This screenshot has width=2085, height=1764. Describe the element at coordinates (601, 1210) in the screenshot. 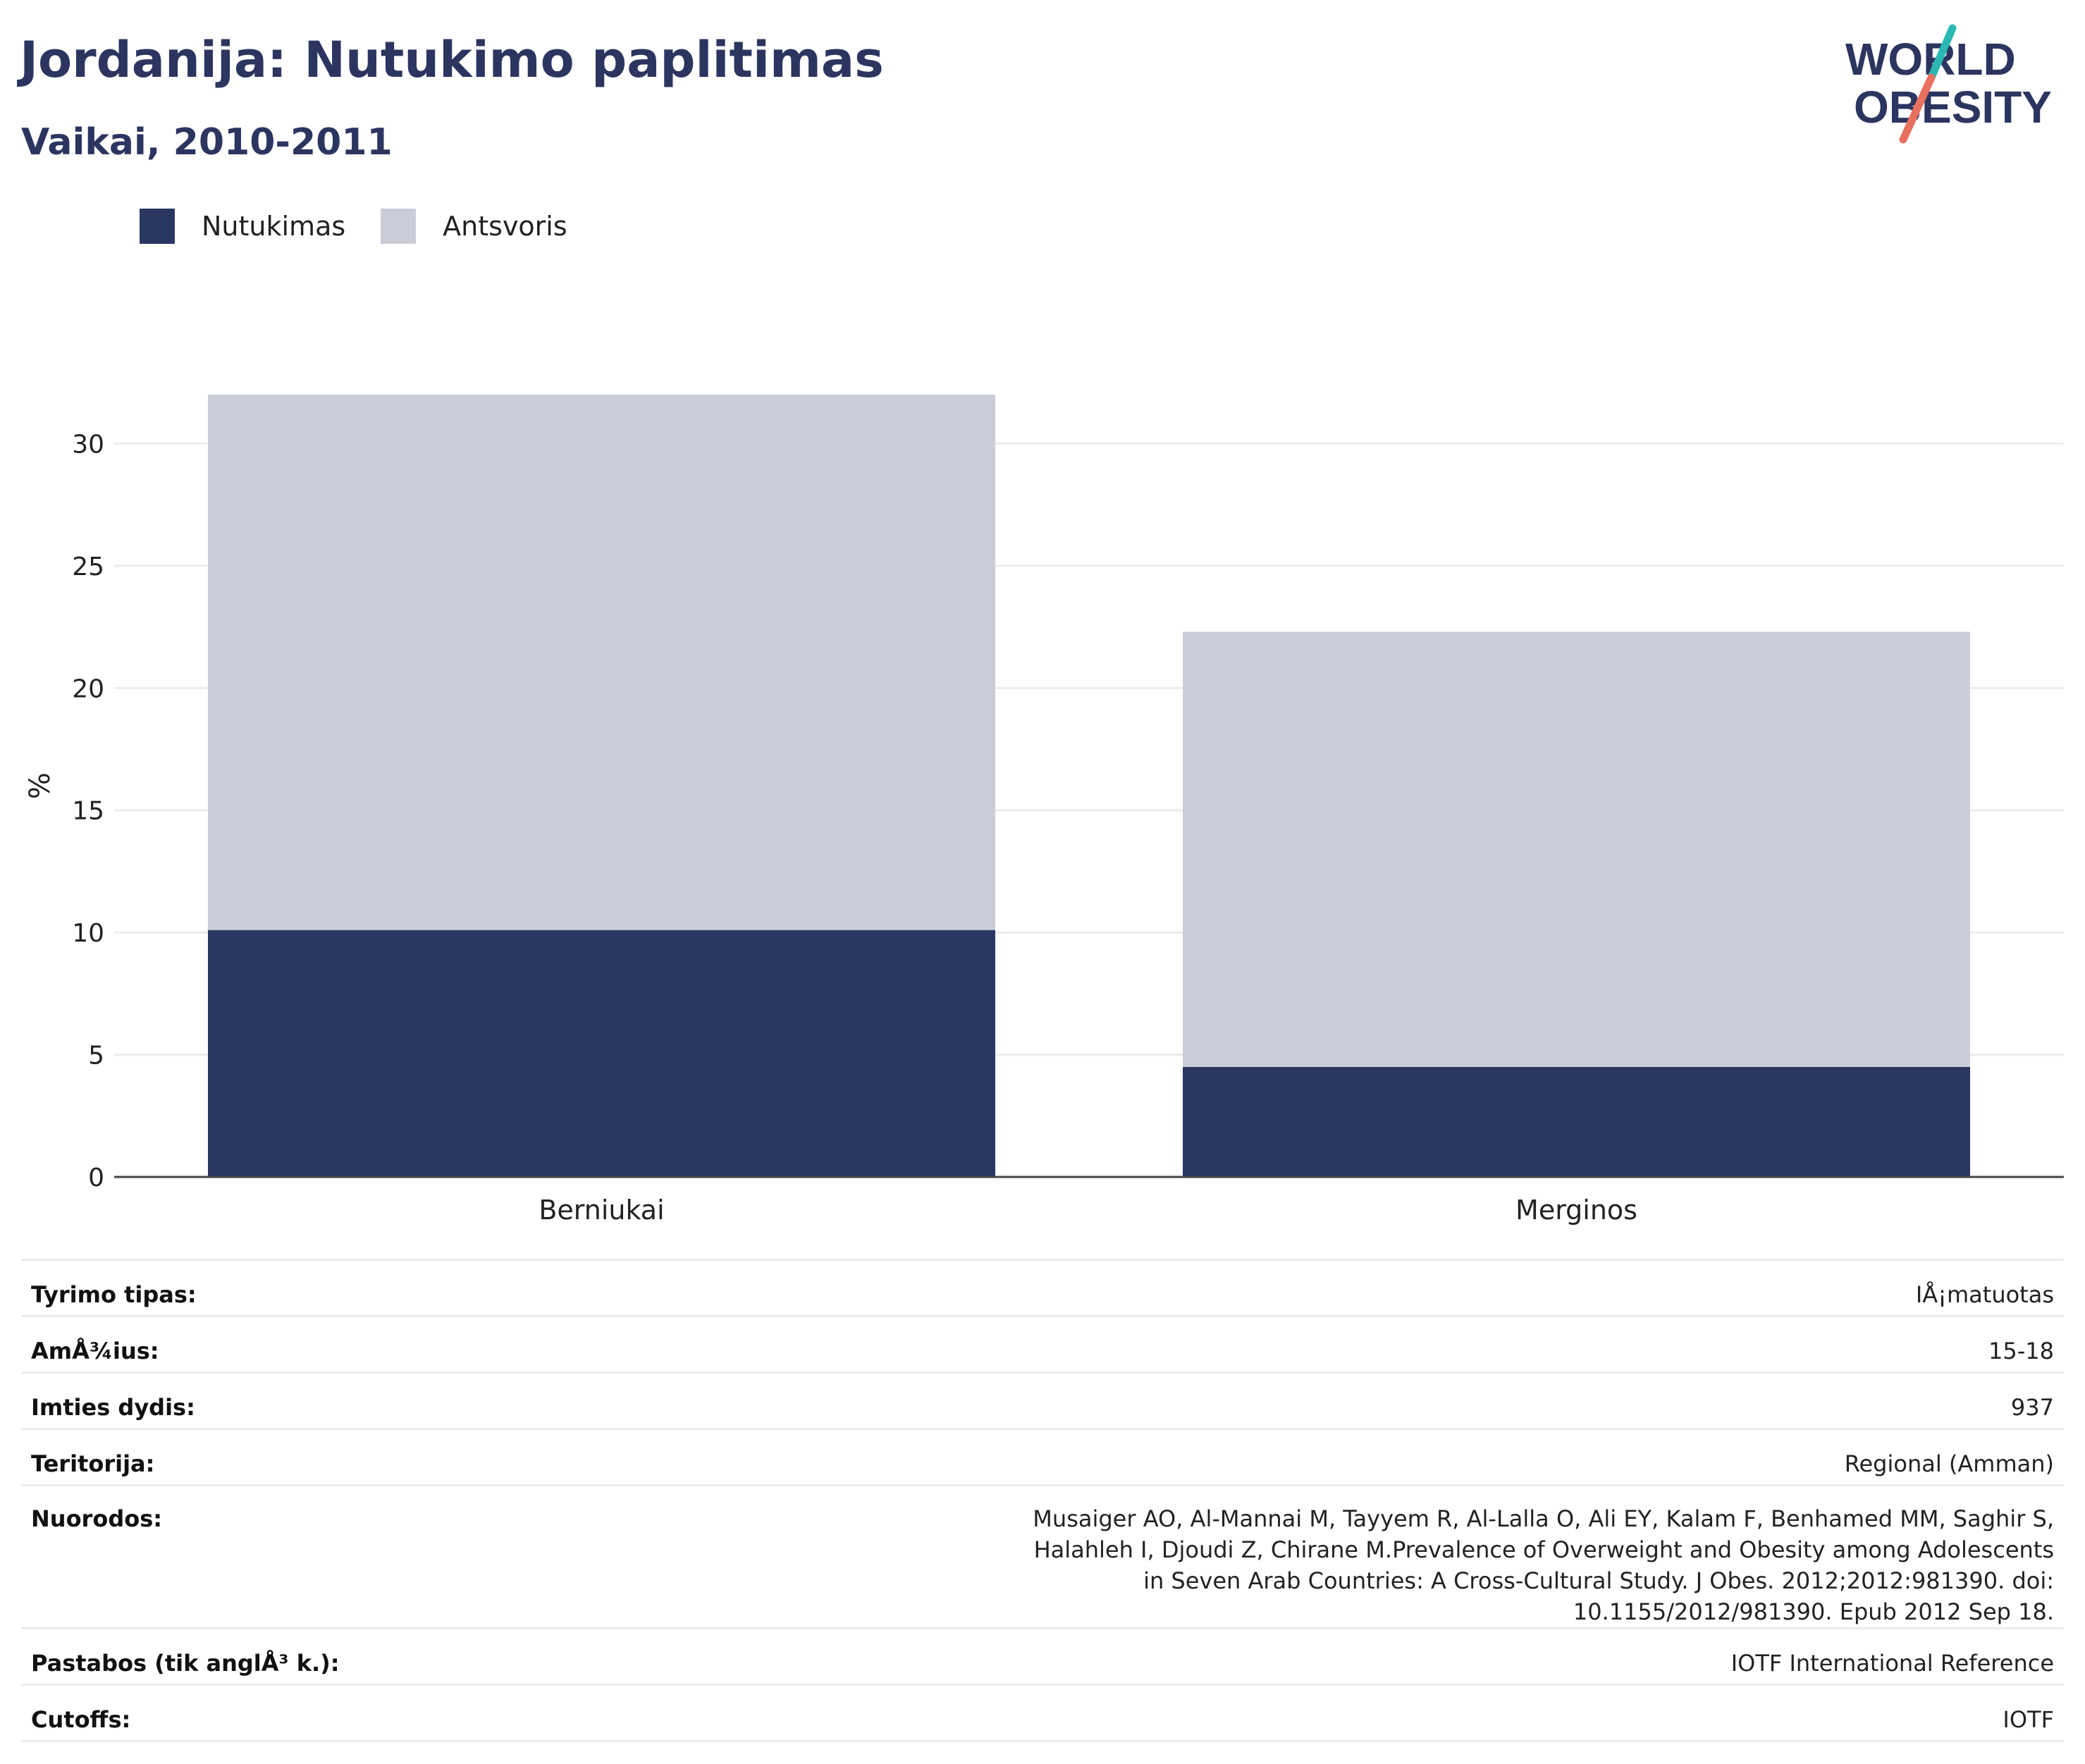

I see `x-tick-label: Berniukai` at that location.